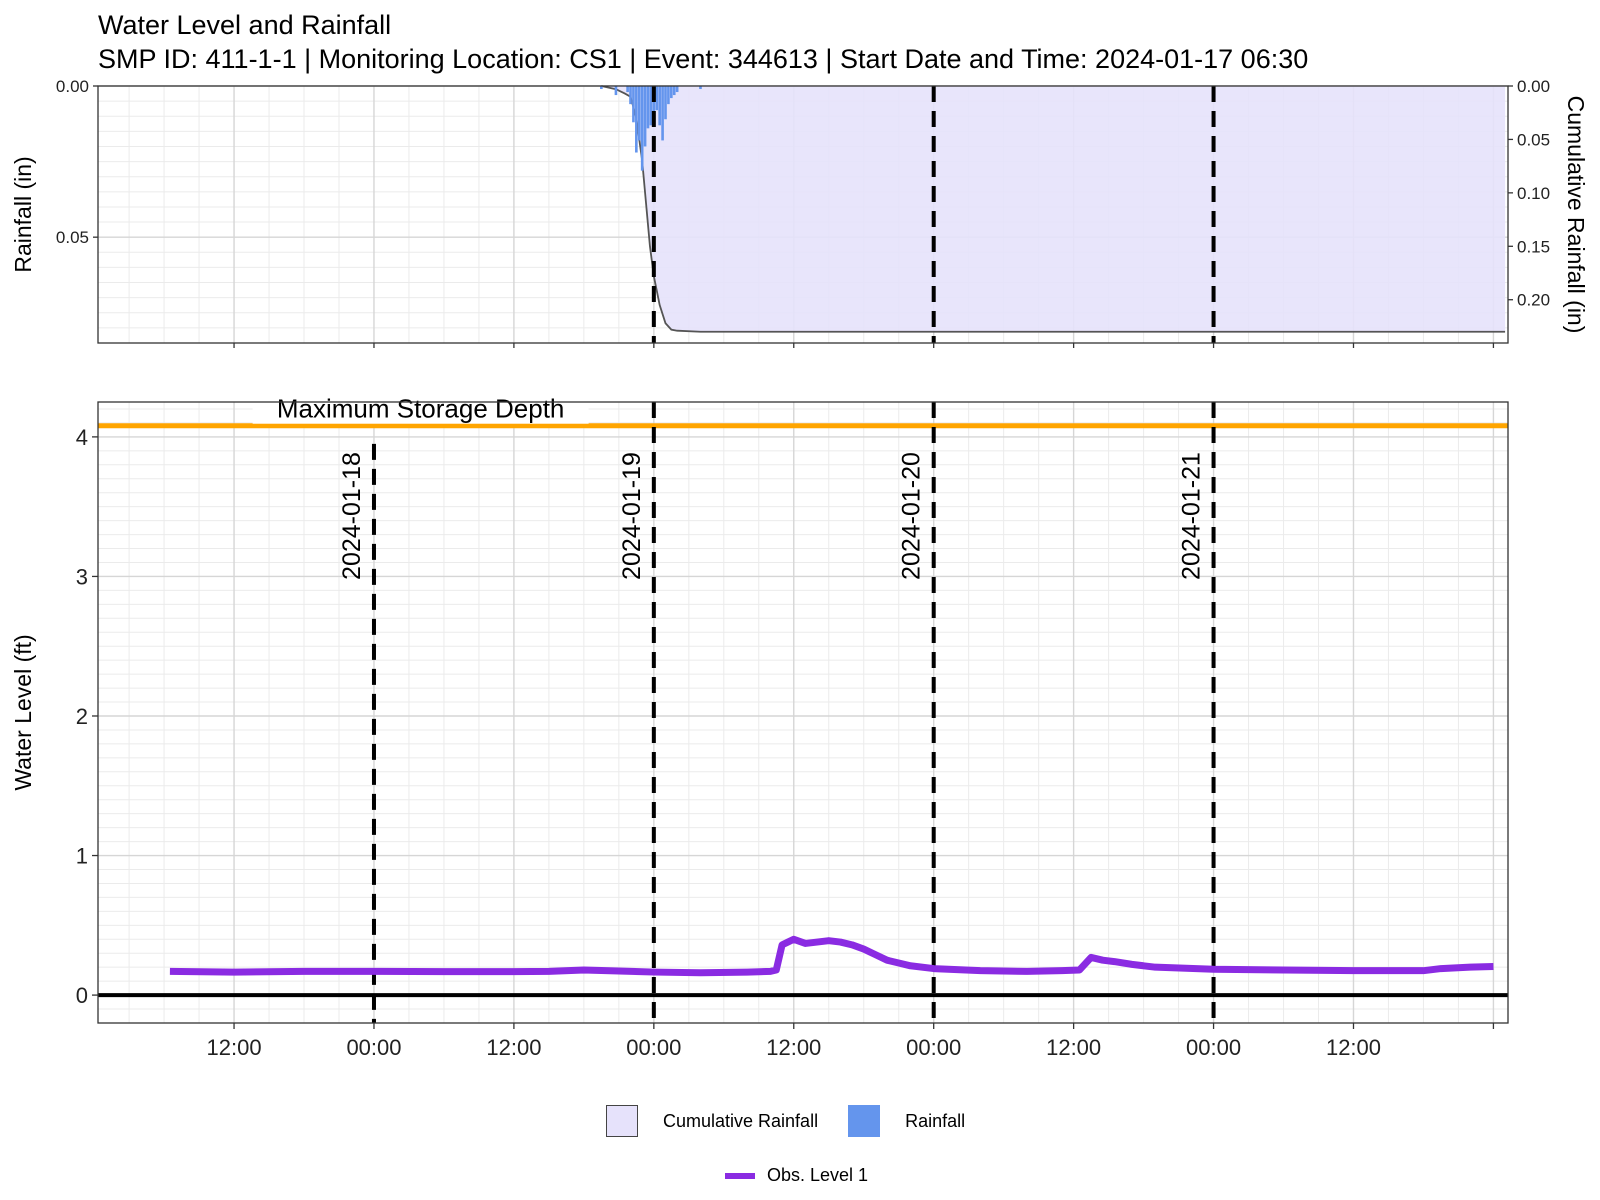 The height and width of the screenshot is (1200, 1600). I want to click on max-storage-label-bg, so click(420, 409).